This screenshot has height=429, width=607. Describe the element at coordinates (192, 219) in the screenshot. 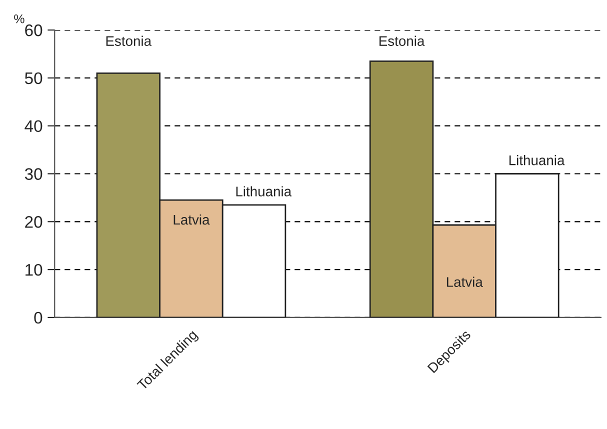

I see `series-label: Latvia` at that location.